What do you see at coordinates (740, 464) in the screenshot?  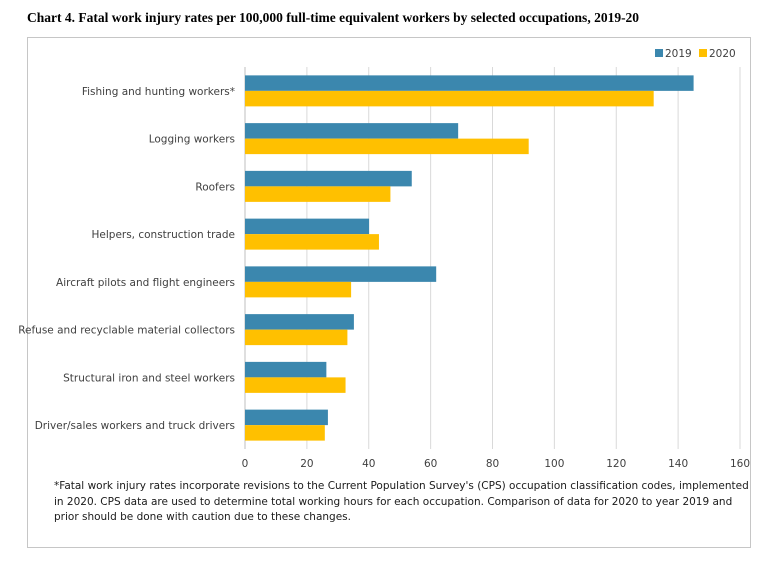 I see `x-tick-label: 160` at bounding box center [740, 464].